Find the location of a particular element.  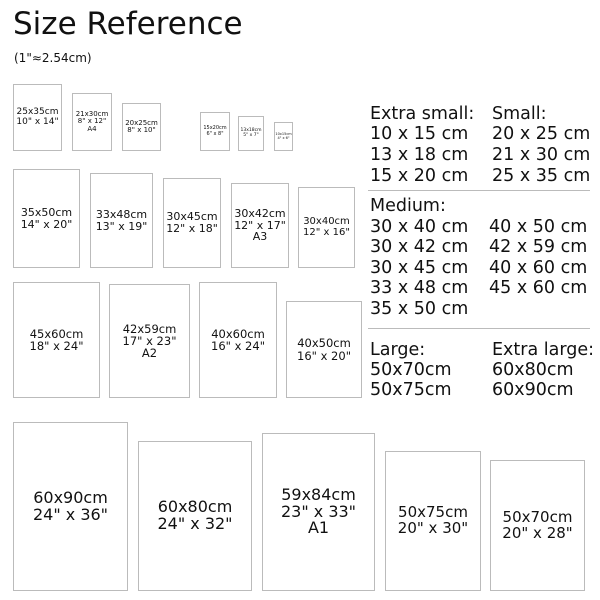

size-box: 30x42cm 12" x 17" A3 is located at coordinates (260, 225).